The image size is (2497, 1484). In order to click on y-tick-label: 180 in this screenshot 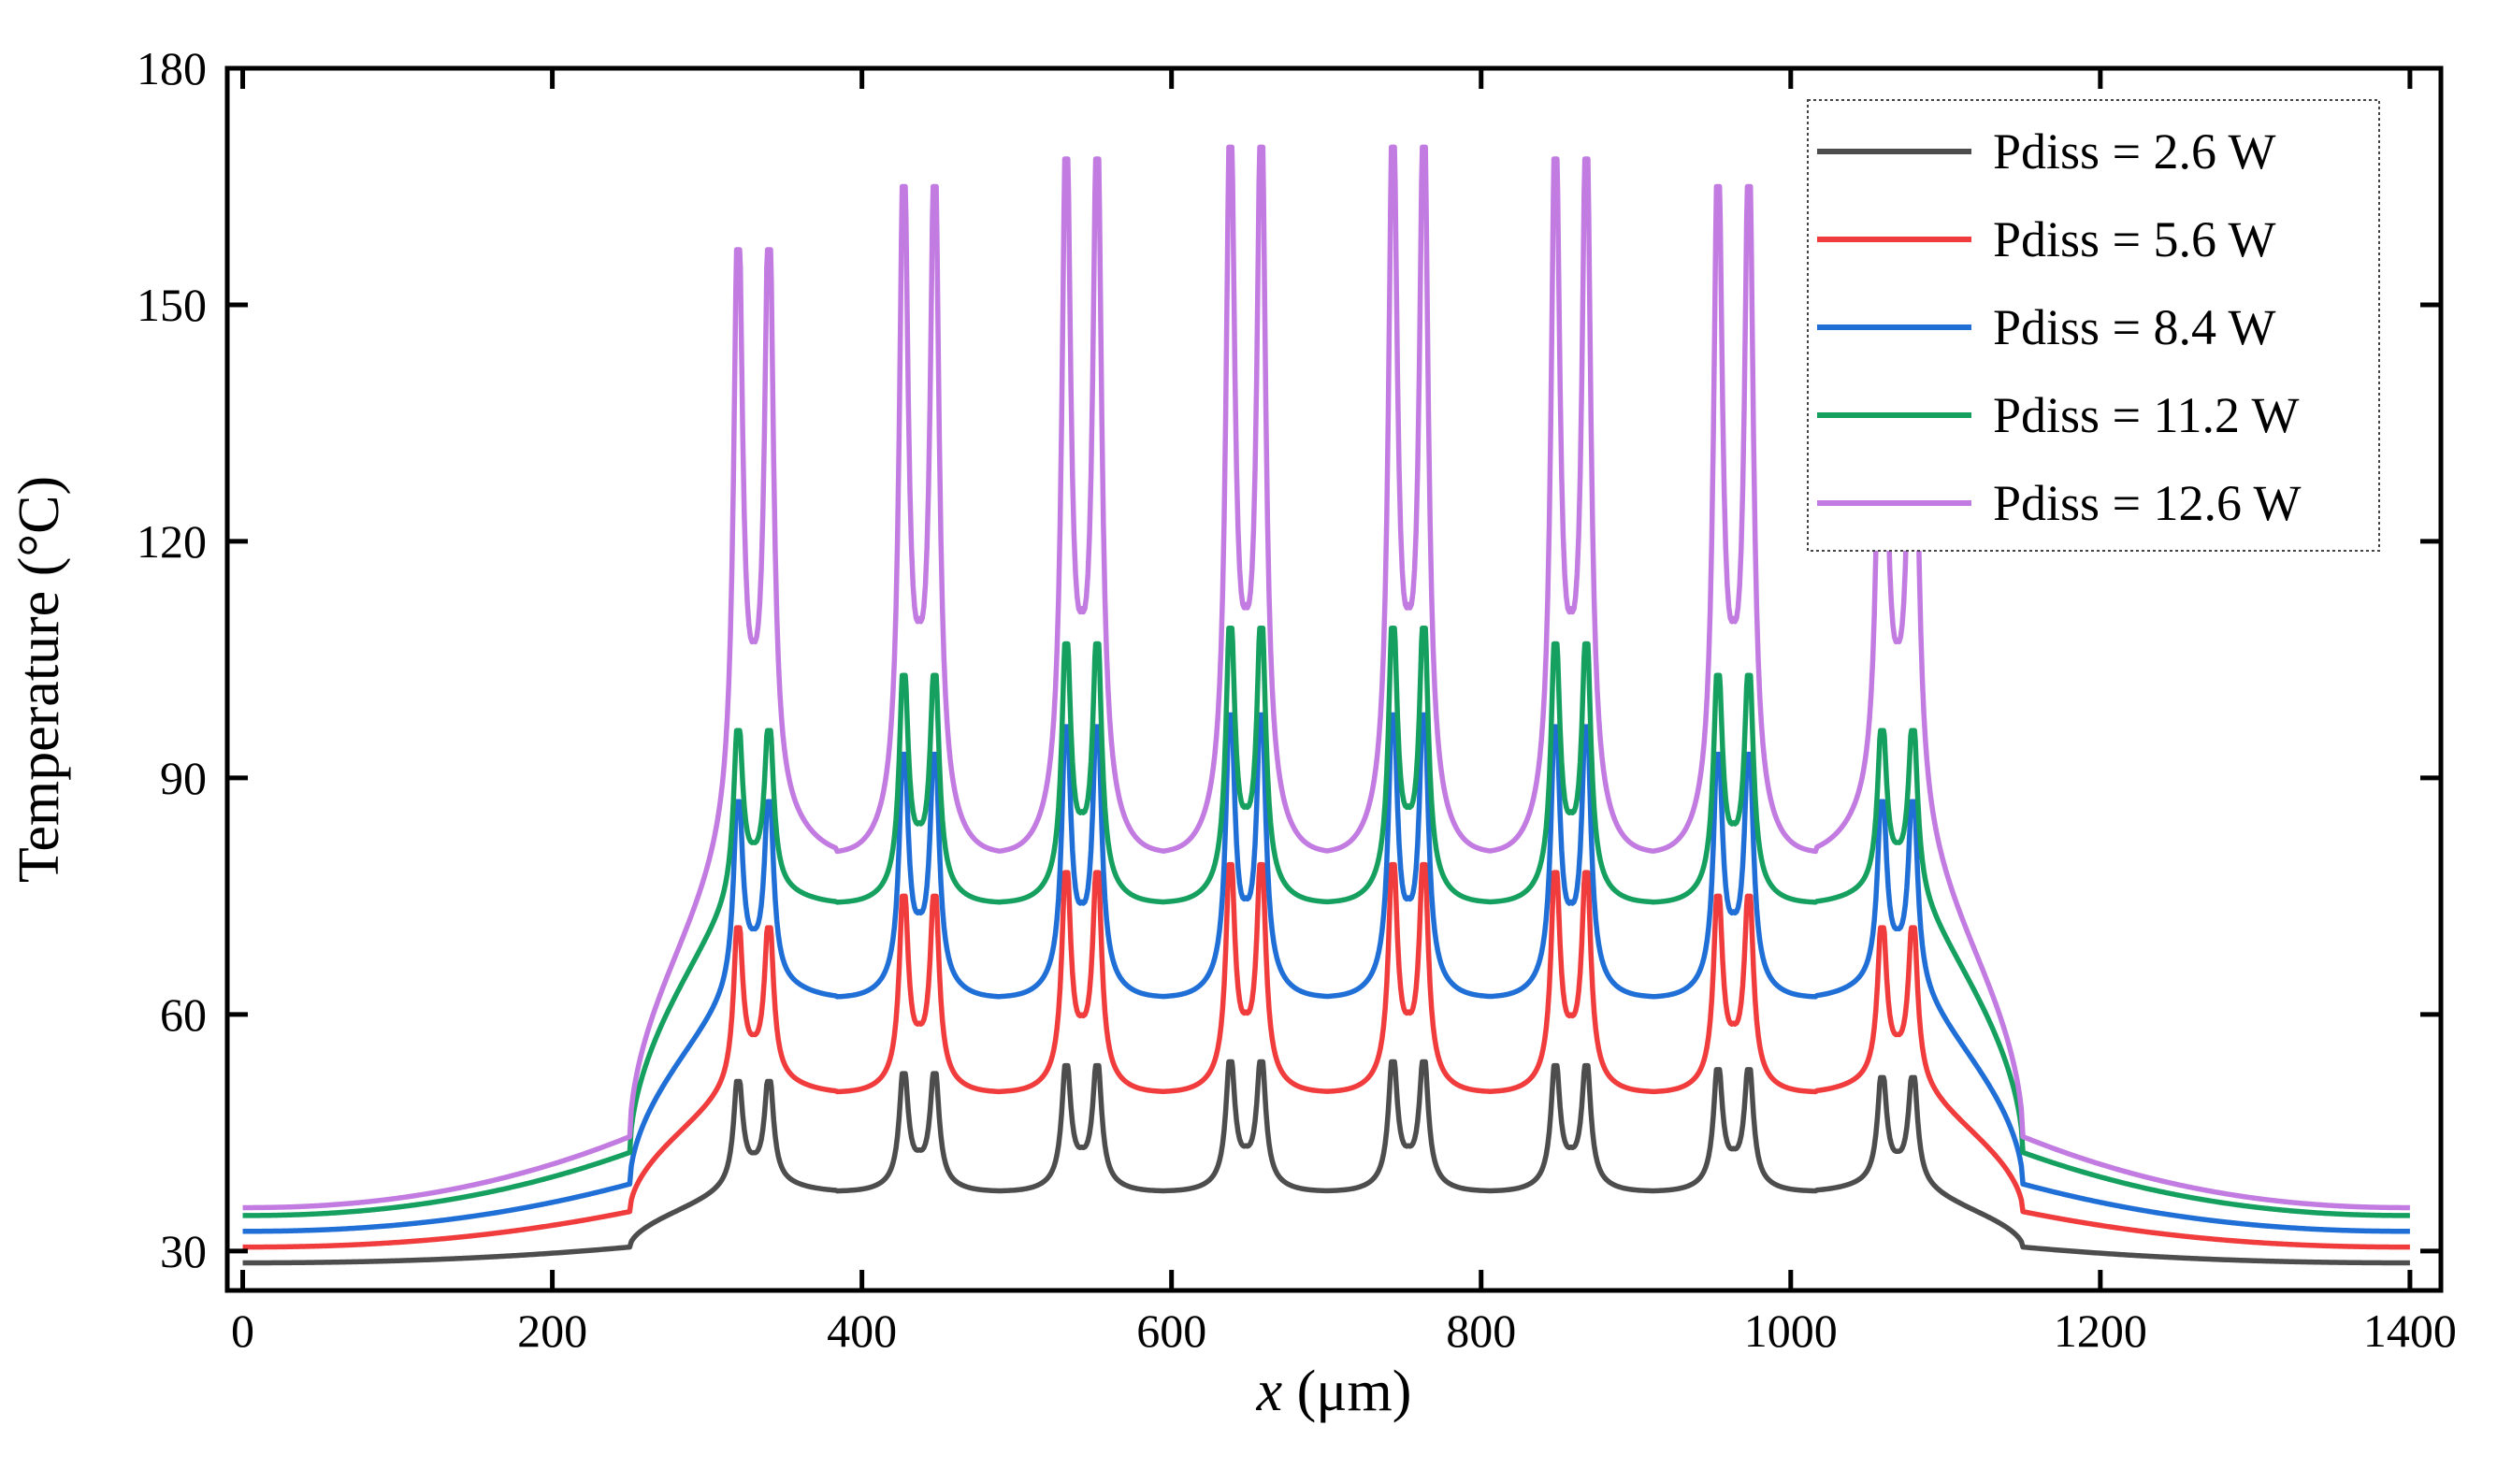, I will do `click(172, 68)`.